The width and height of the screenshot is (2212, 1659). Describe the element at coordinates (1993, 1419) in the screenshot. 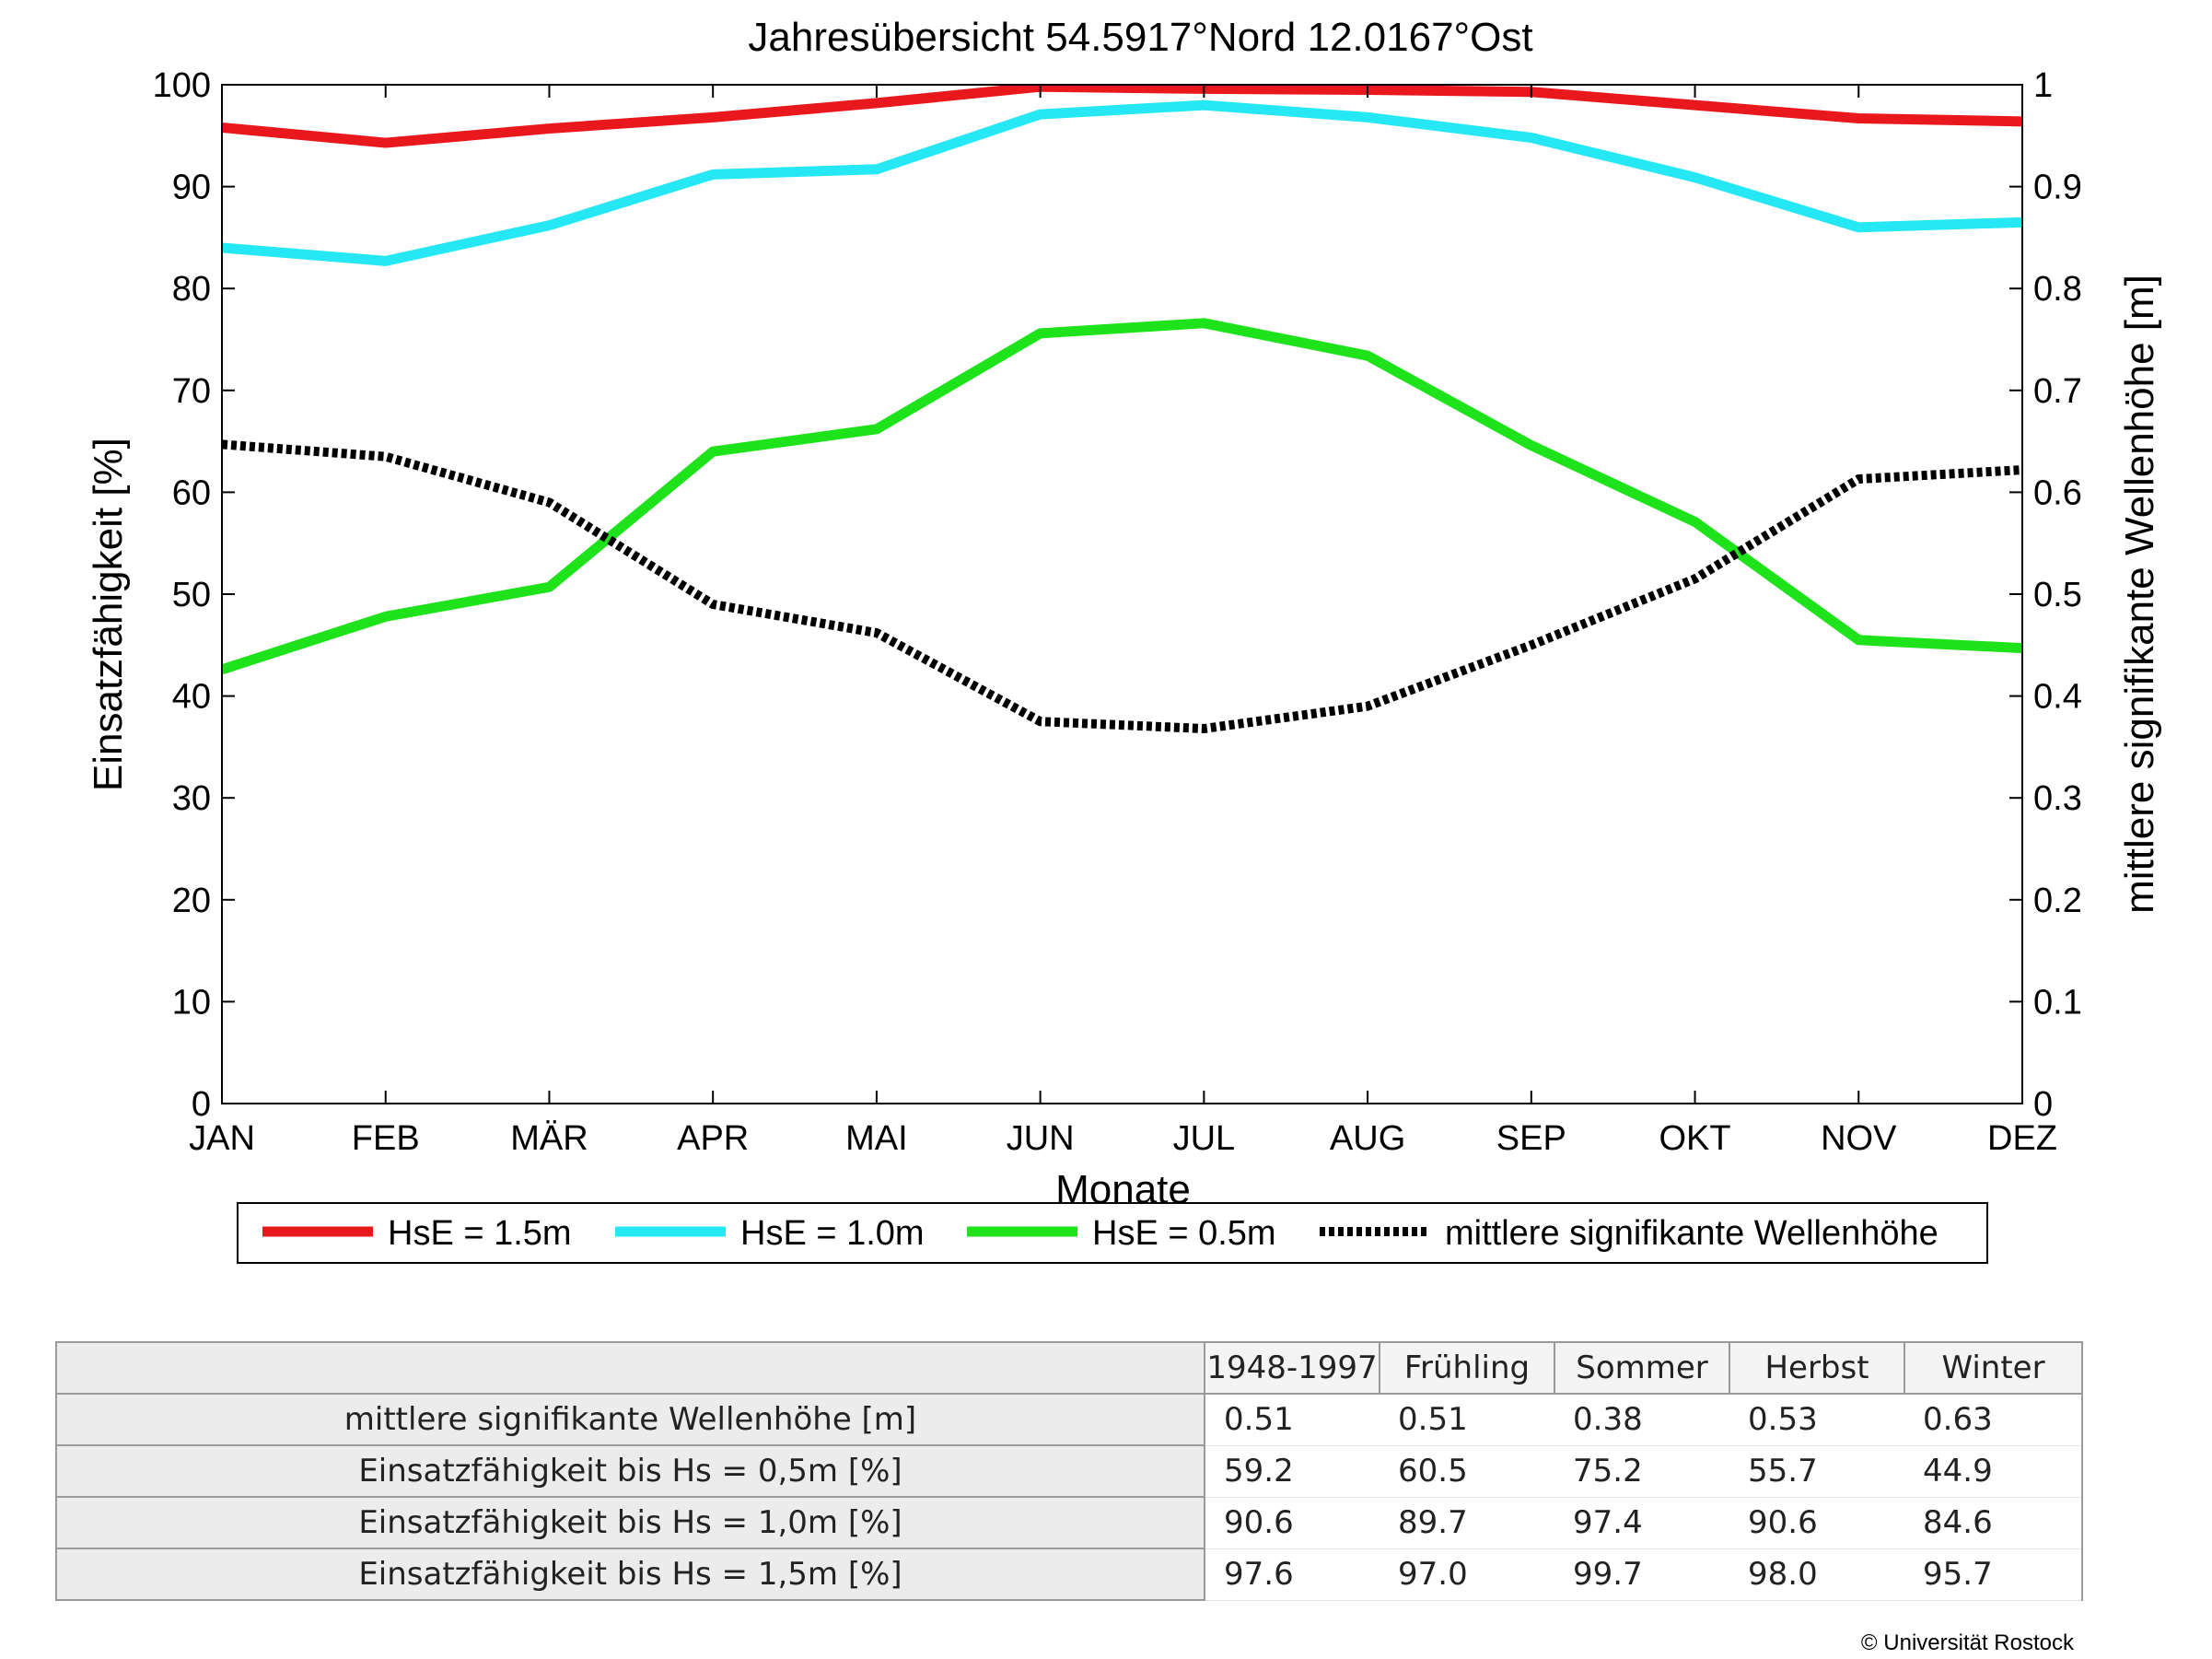

I see `table-cell: 0.63` at that location.